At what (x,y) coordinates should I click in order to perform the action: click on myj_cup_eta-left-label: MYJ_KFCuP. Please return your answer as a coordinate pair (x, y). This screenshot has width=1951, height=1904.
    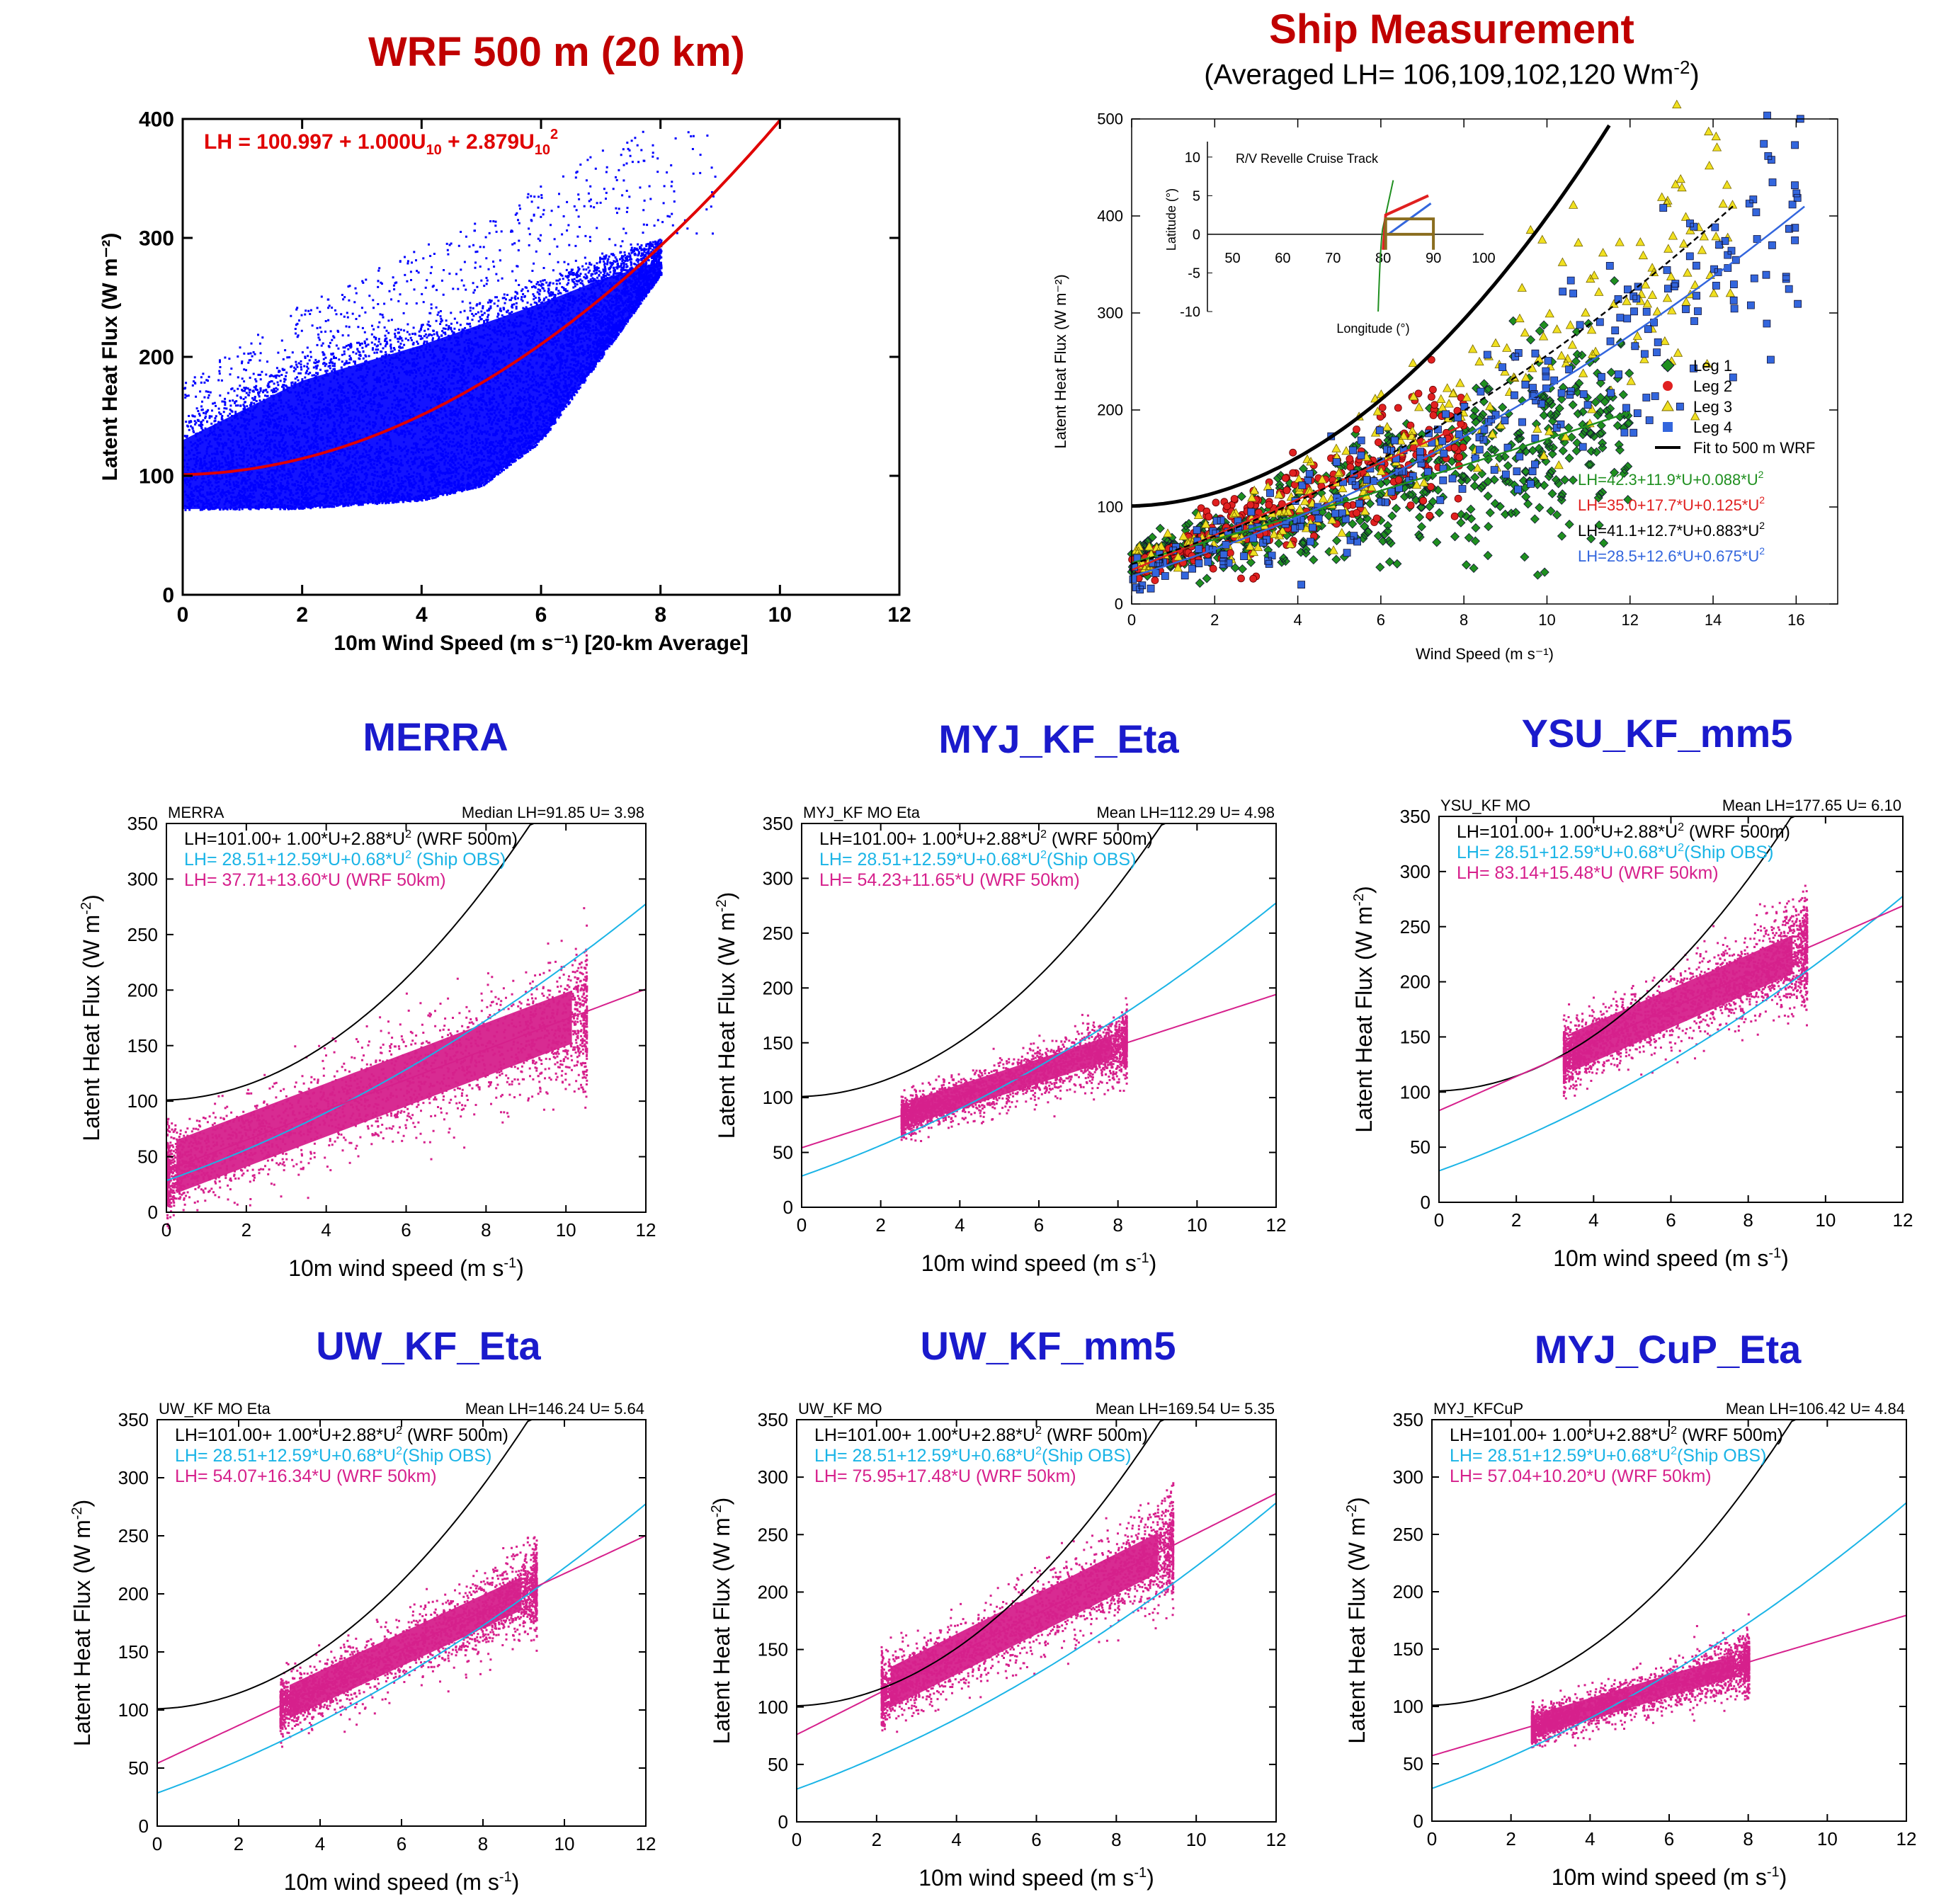
    Looking at the image, I should click on (1478, 1409).